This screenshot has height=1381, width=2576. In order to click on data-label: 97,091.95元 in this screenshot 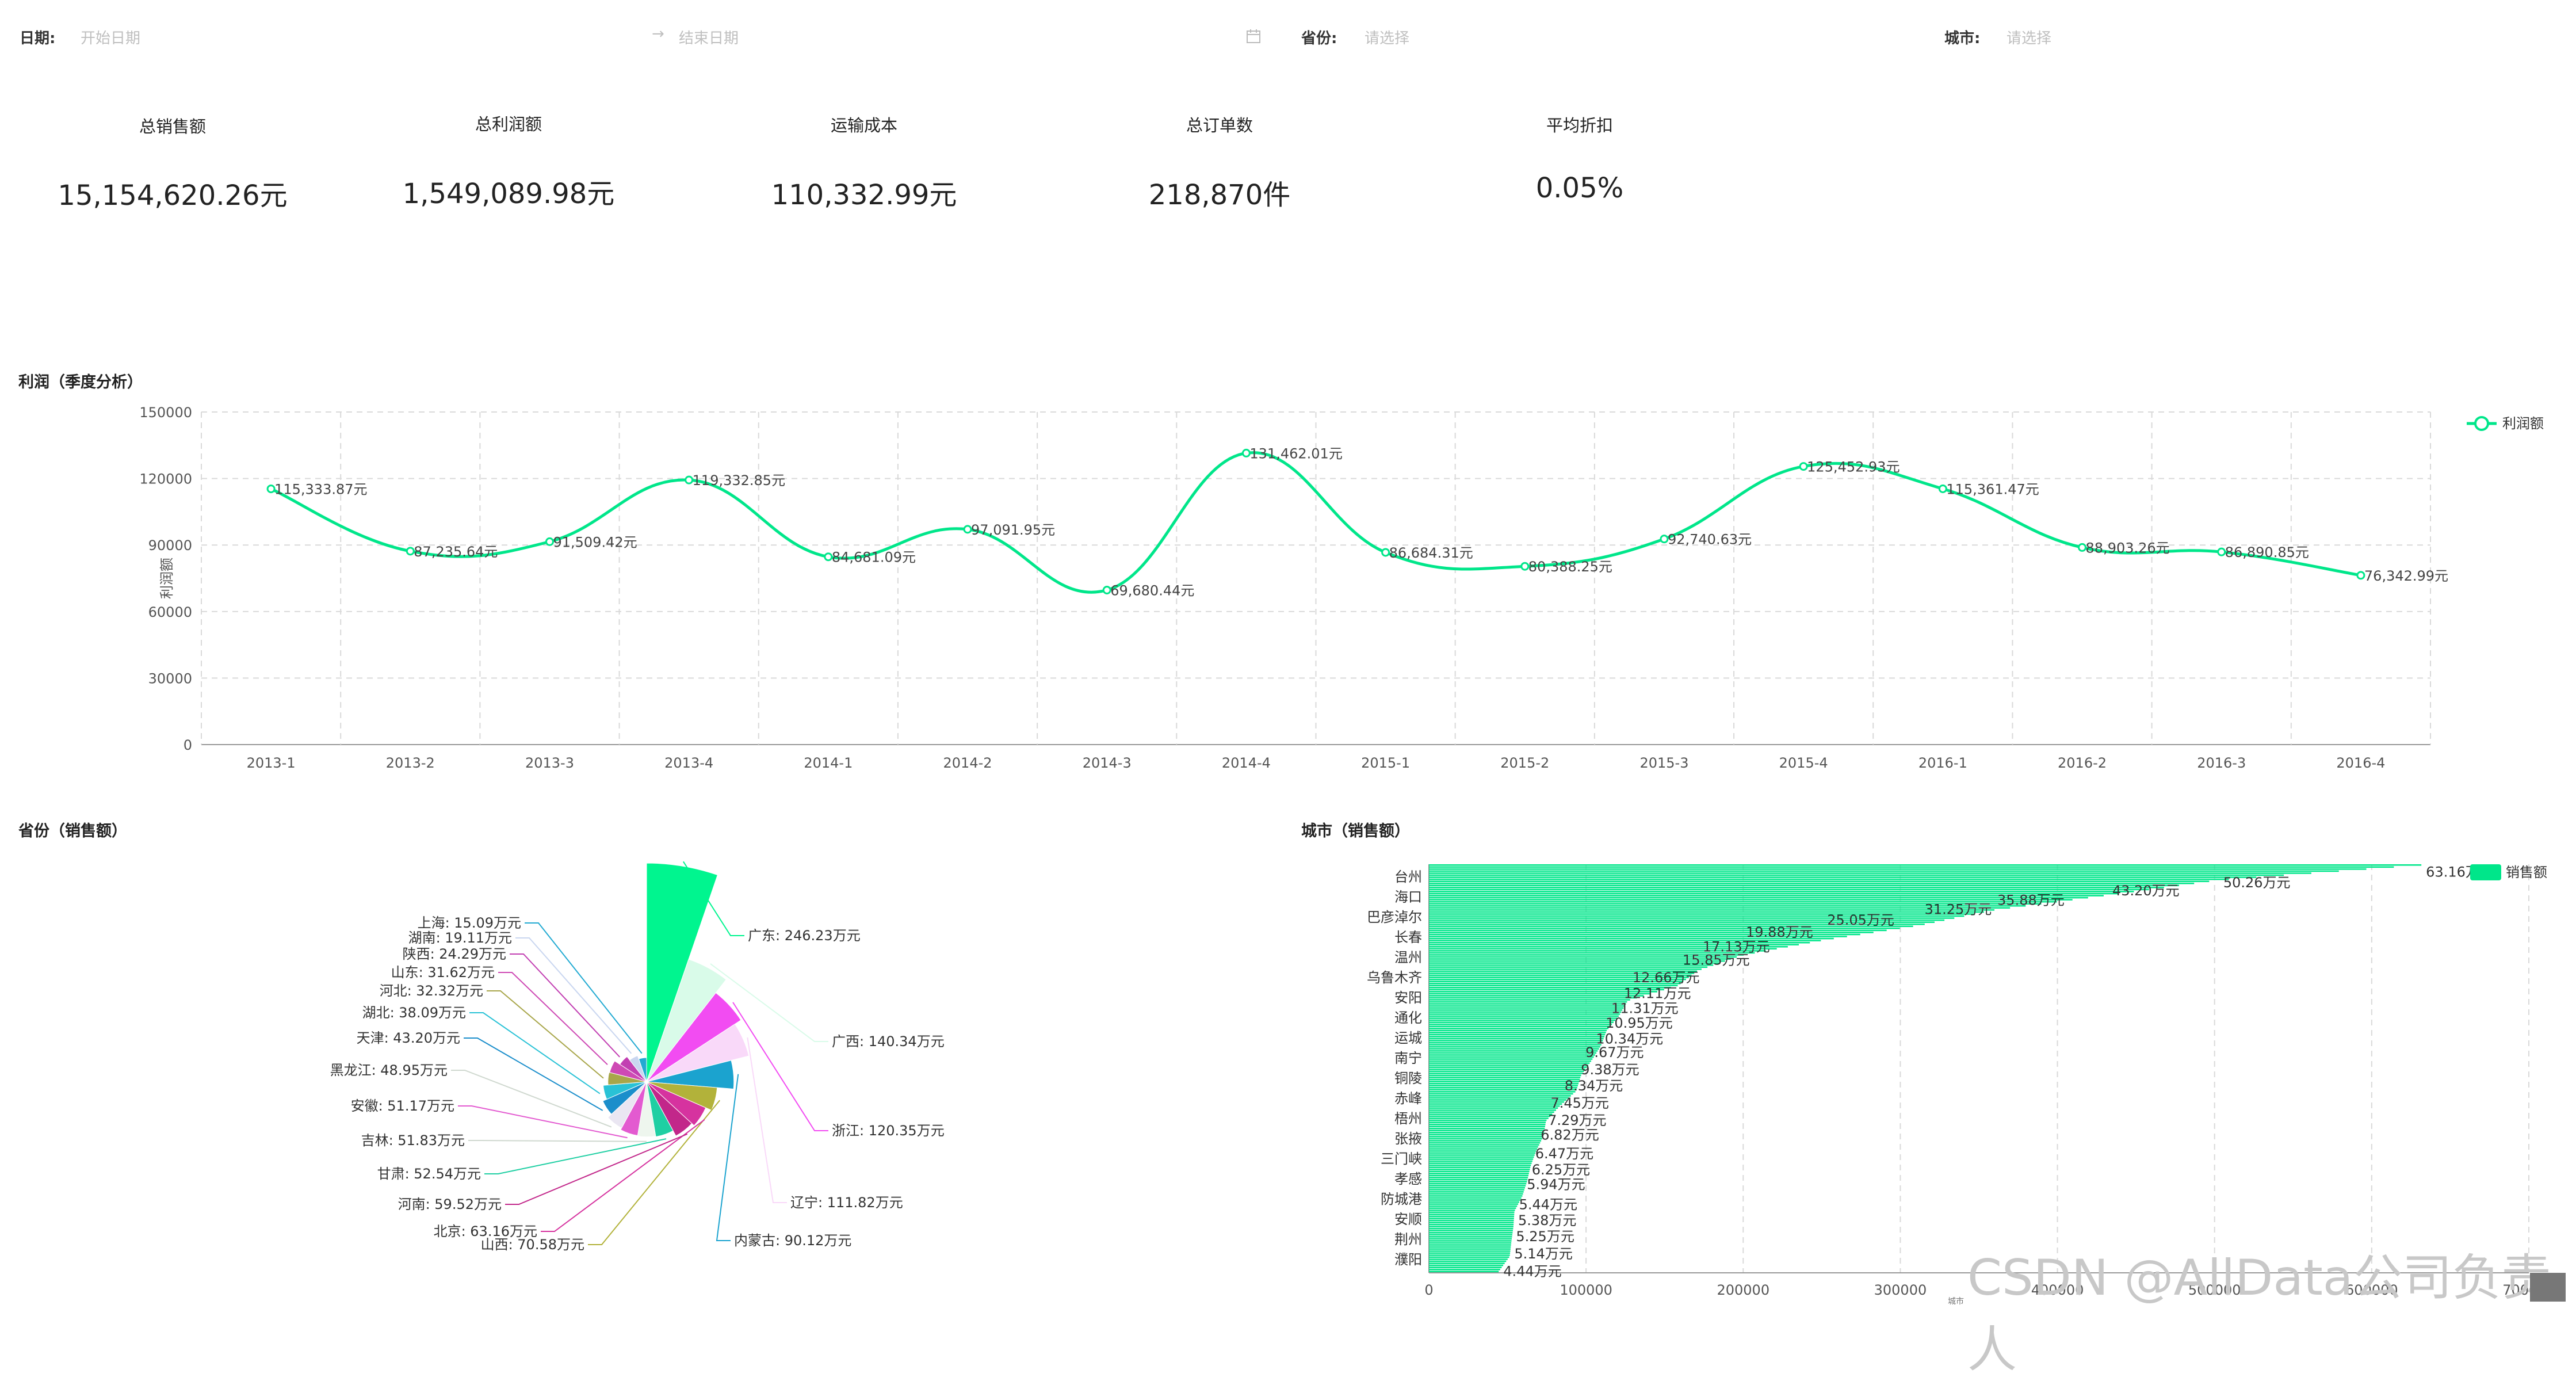, I will do `click(1013, 530)`.